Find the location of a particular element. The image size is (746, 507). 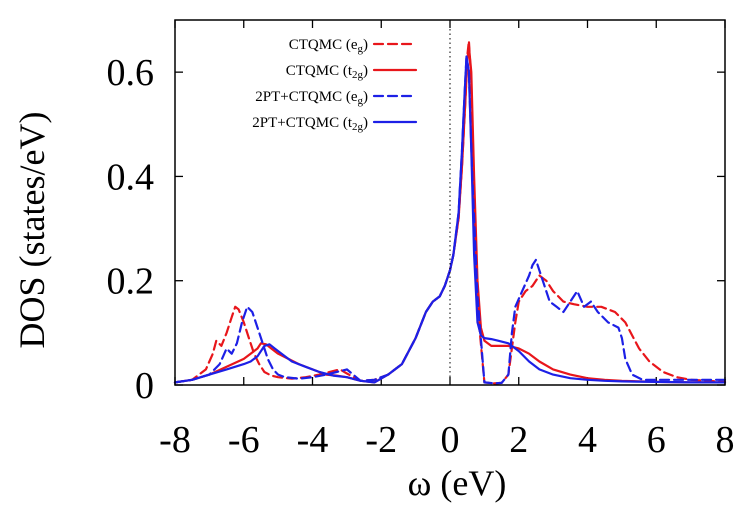

y-tick-label: 0.2 is located at coordinates (131, 282).